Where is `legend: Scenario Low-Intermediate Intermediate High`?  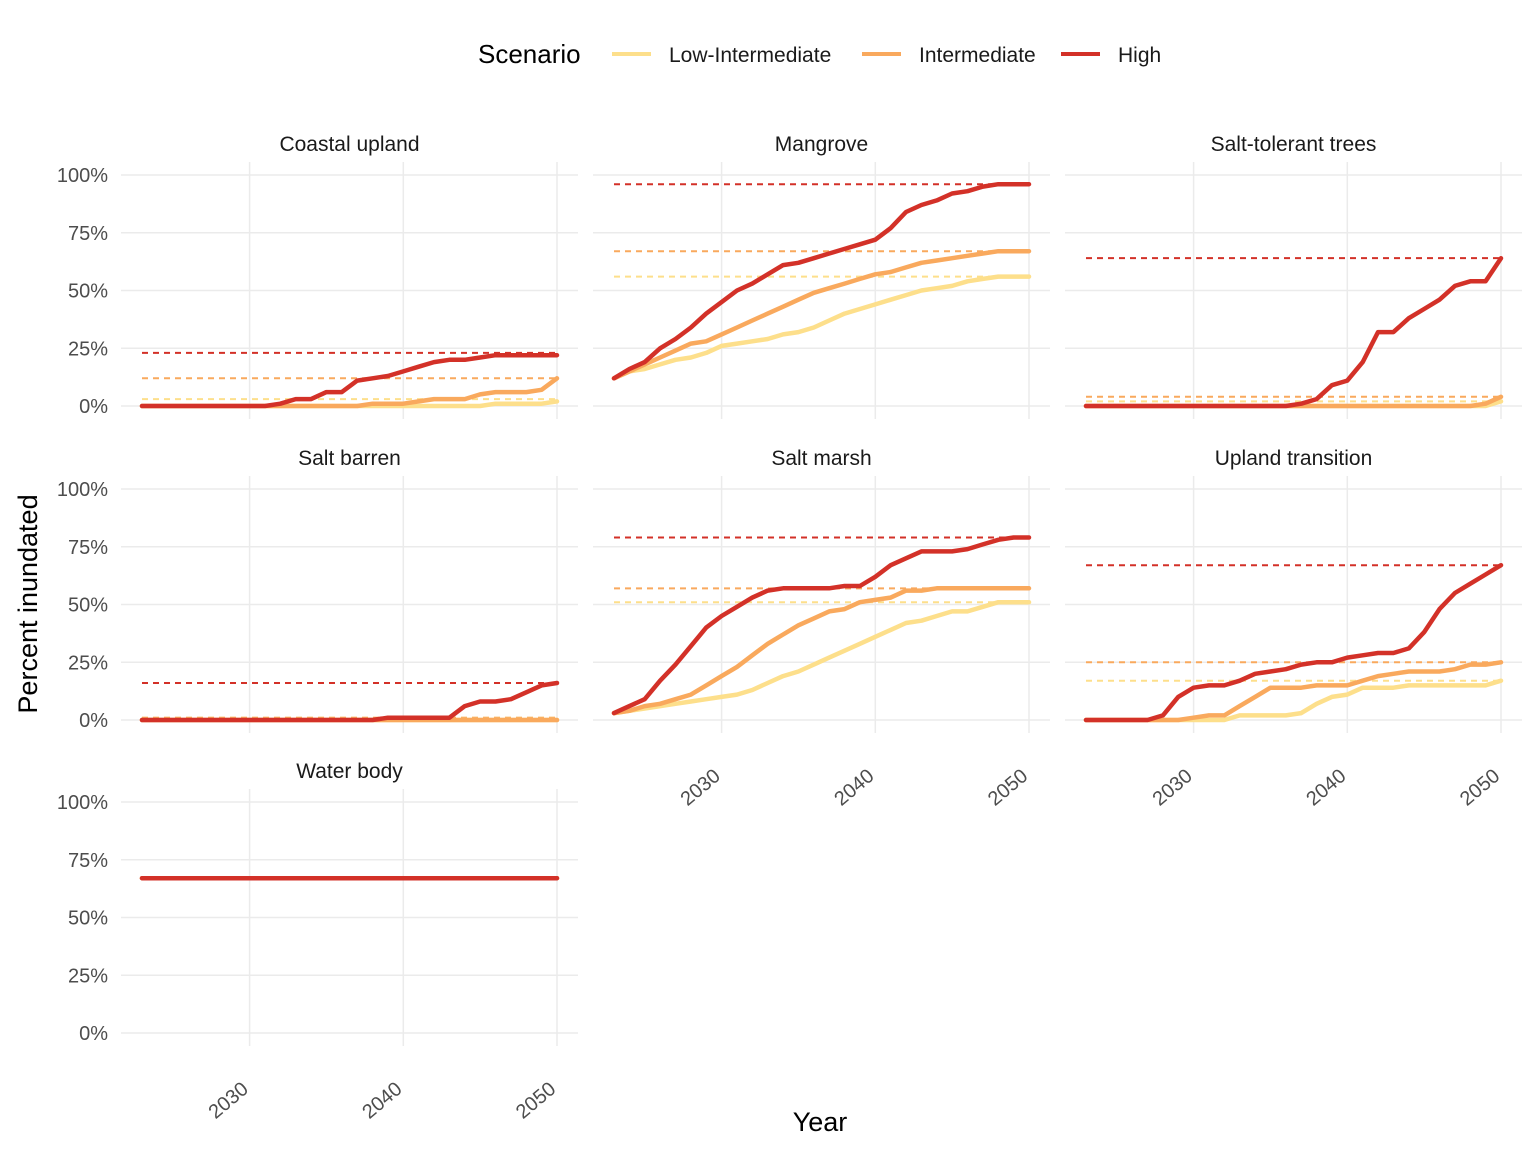 legend: Scenario Low-Intermediate Intermediate High is located at coordinates (819, 54).